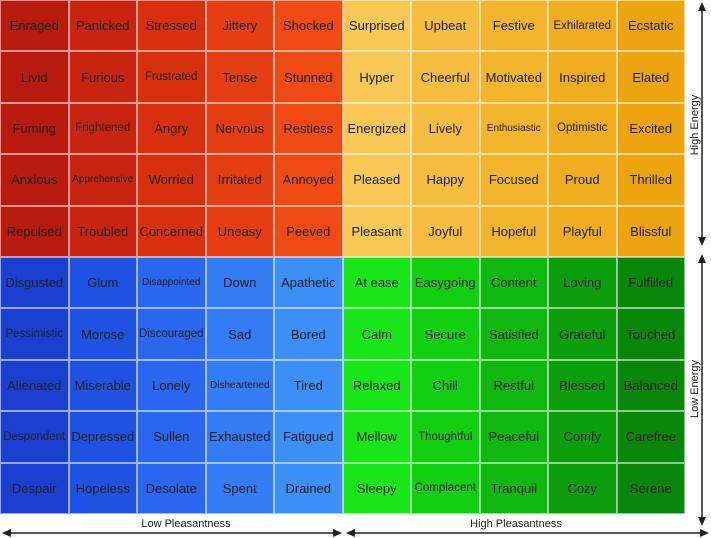  I want to click on emotion-cell-serene: Serene, so click(650, 488).